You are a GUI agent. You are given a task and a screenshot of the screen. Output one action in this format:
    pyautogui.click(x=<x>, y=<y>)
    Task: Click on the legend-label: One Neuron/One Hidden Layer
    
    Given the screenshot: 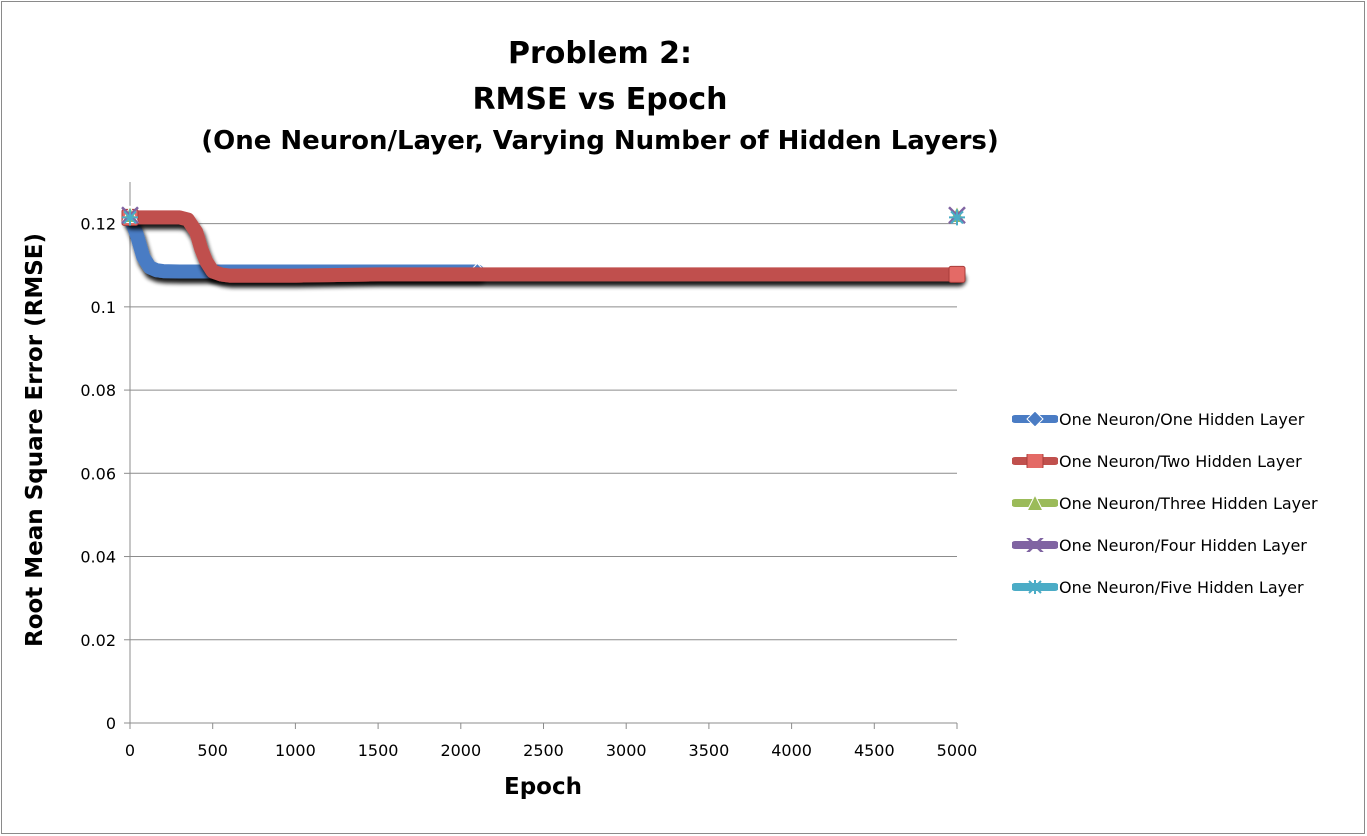 What is the action you would take?
    pyautogui.click(x=1182, y=419)
    